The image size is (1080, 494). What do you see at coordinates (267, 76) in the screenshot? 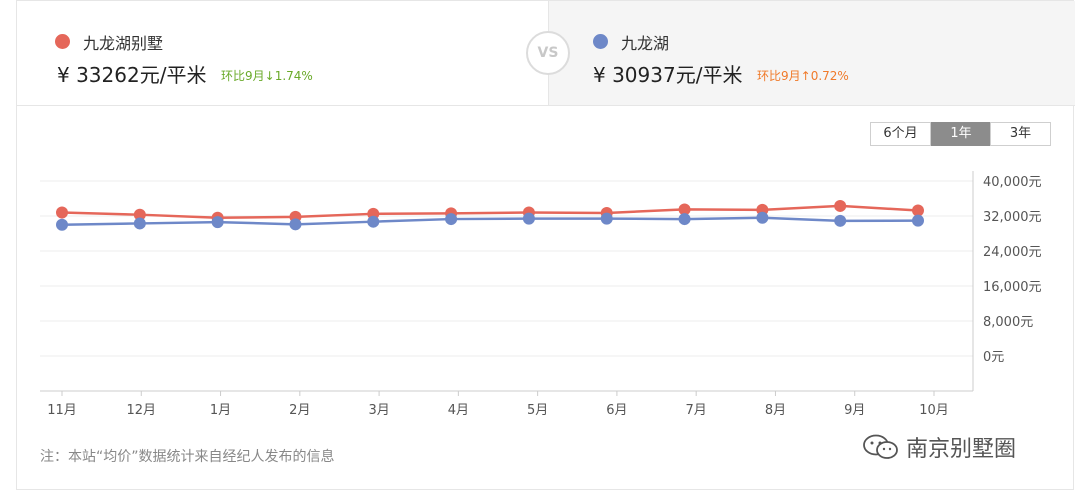
I see `month-change: 环比9月↓1.74%` at bounding box center [267, 76].